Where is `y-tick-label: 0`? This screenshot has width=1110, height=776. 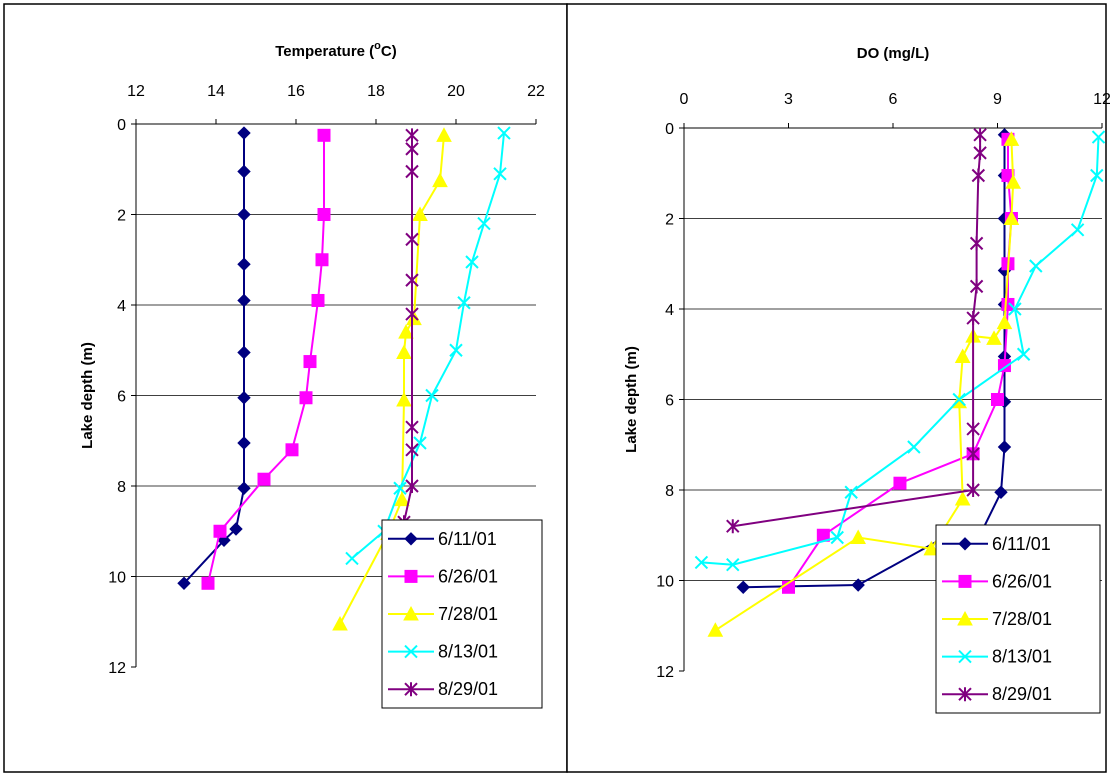 y-tick-label: 0 is located at coordinates (669, 129).